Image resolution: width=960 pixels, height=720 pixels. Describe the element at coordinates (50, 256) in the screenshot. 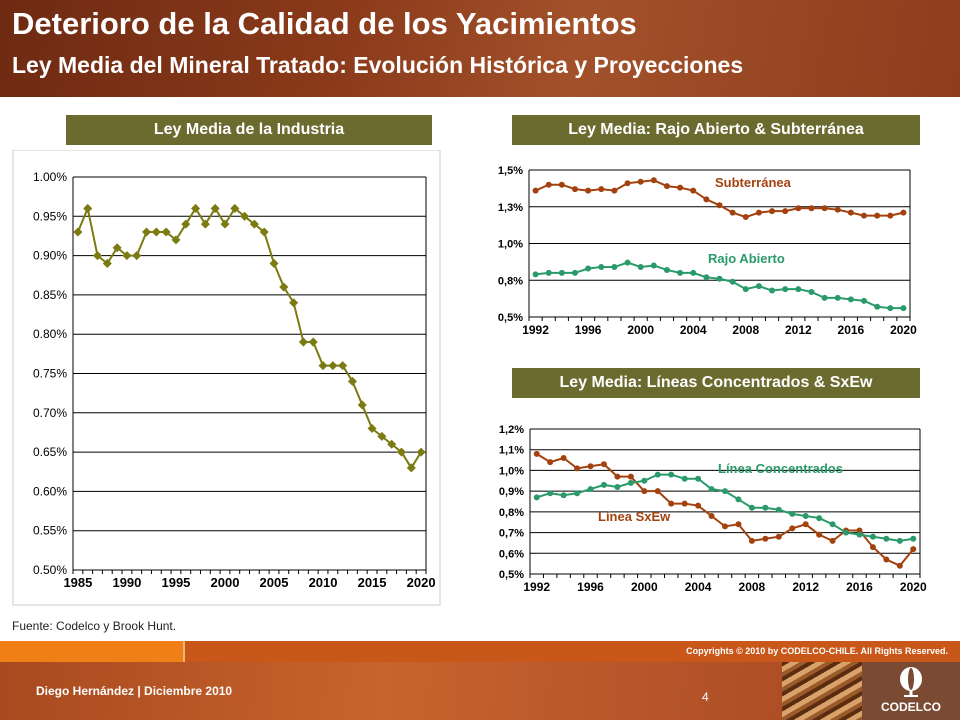

I see `y-tick-label: 0.90%` at that location.